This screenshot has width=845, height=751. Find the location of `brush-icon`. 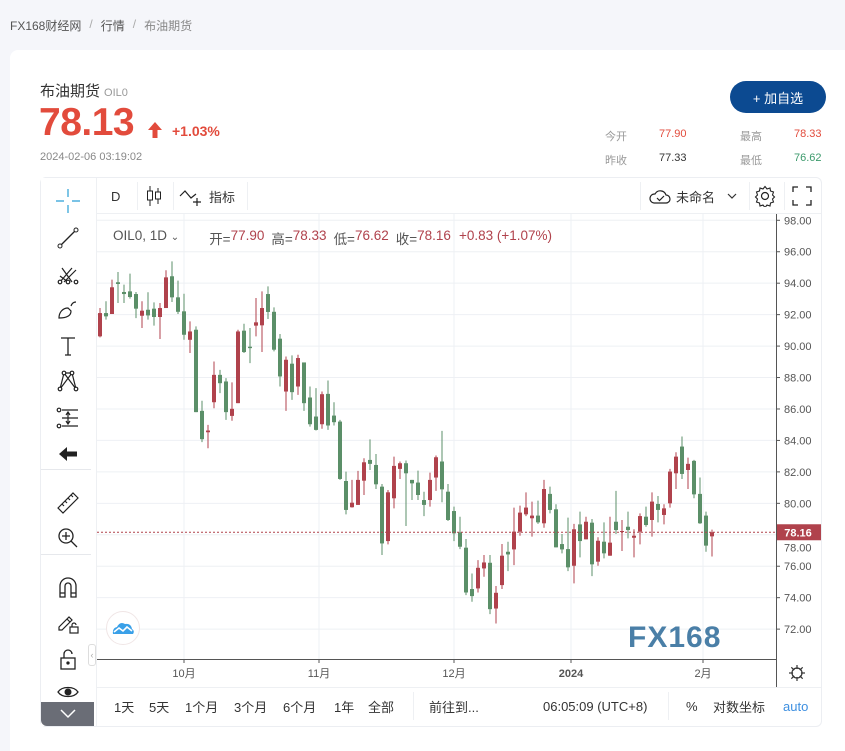

brush-icon is located at coordinates (68, 310).